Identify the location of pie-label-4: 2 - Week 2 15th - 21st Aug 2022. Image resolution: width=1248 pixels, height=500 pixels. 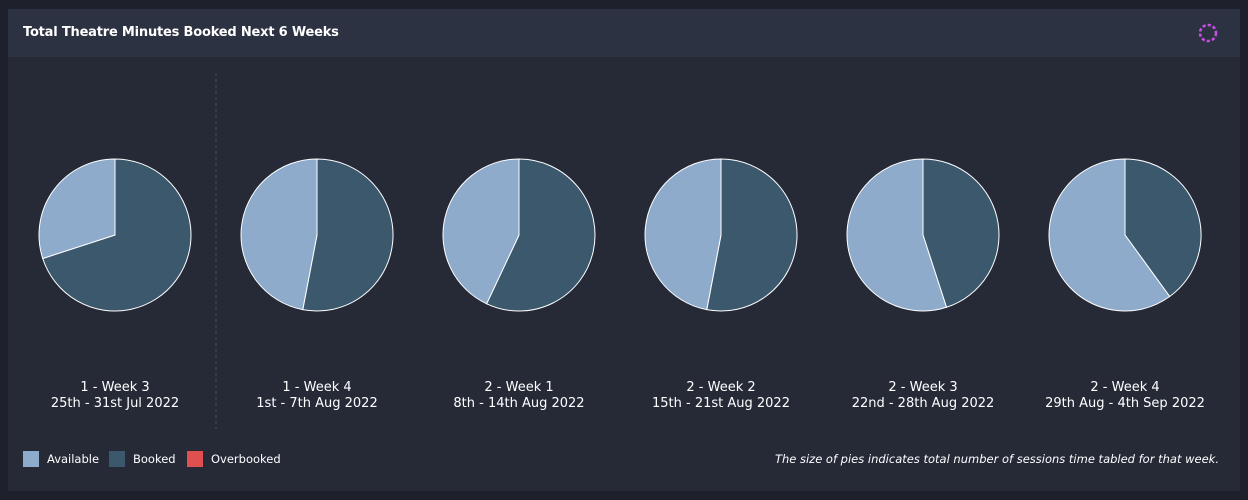
(721, 396).